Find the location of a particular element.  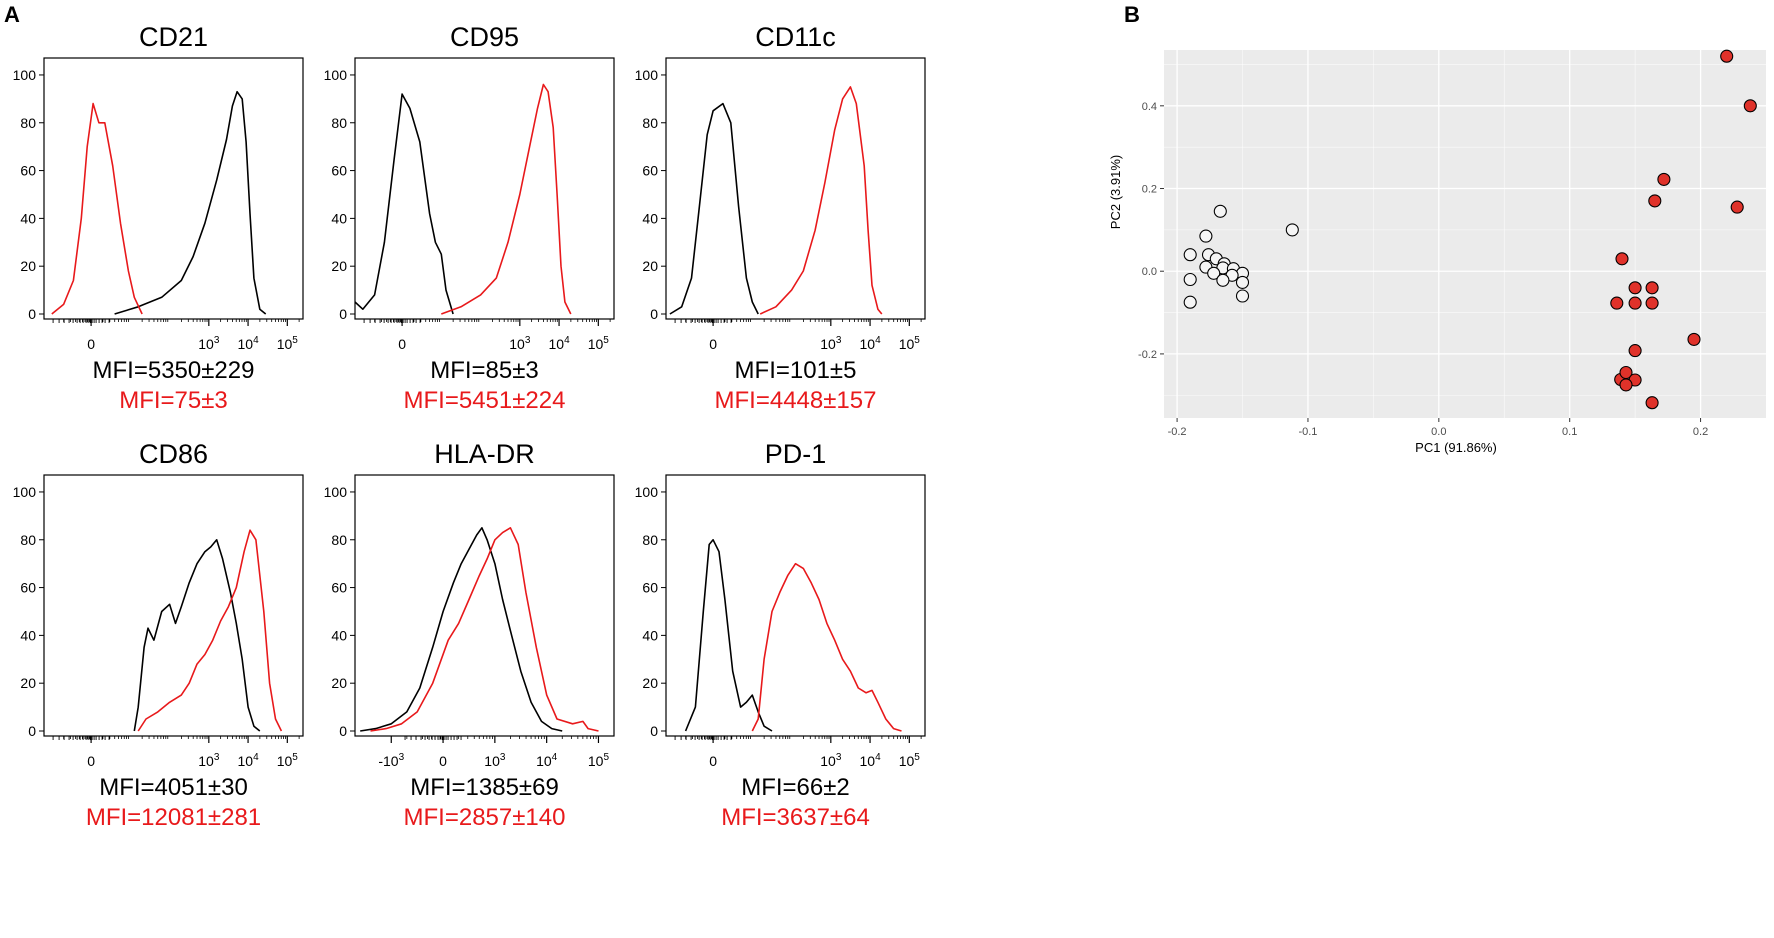

histogram-title: PD-1 is located at coordinates (796, 454).